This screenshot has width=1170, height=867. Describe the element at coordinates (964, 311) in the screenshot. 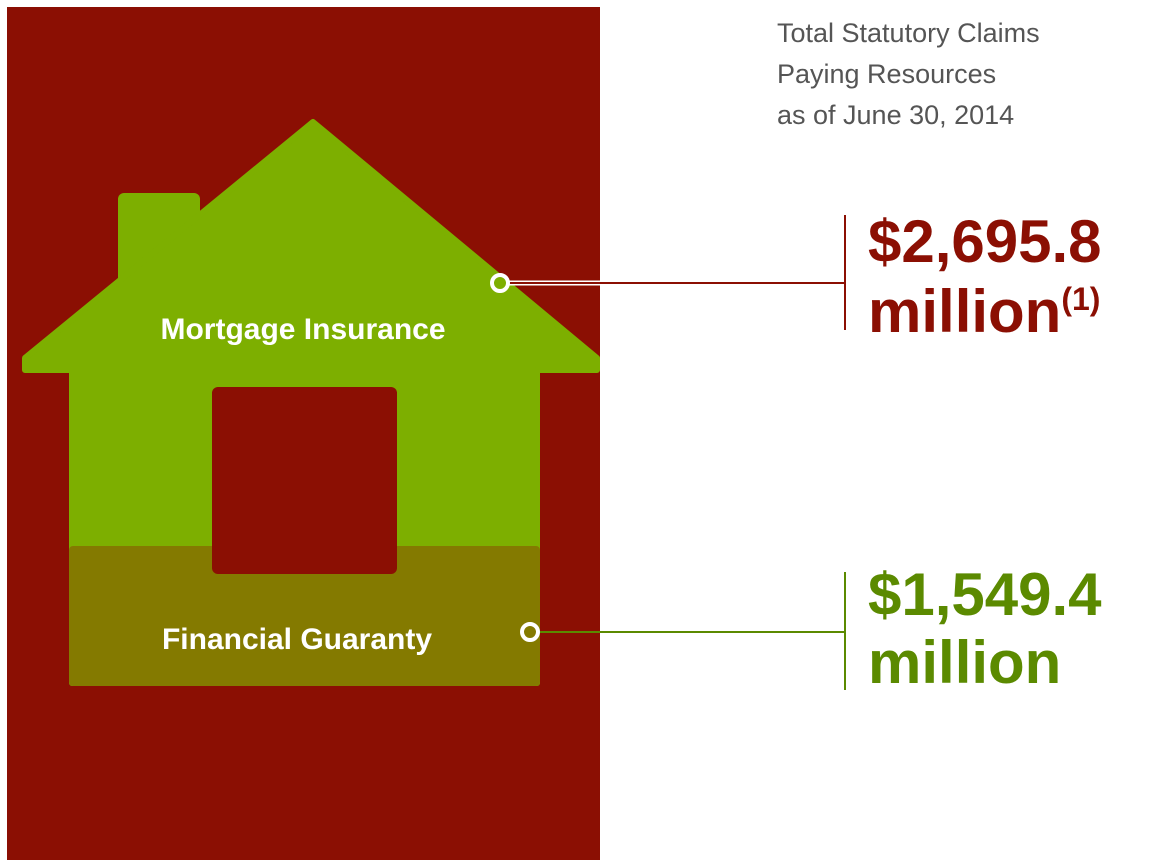

I see `unit: million` at that location.